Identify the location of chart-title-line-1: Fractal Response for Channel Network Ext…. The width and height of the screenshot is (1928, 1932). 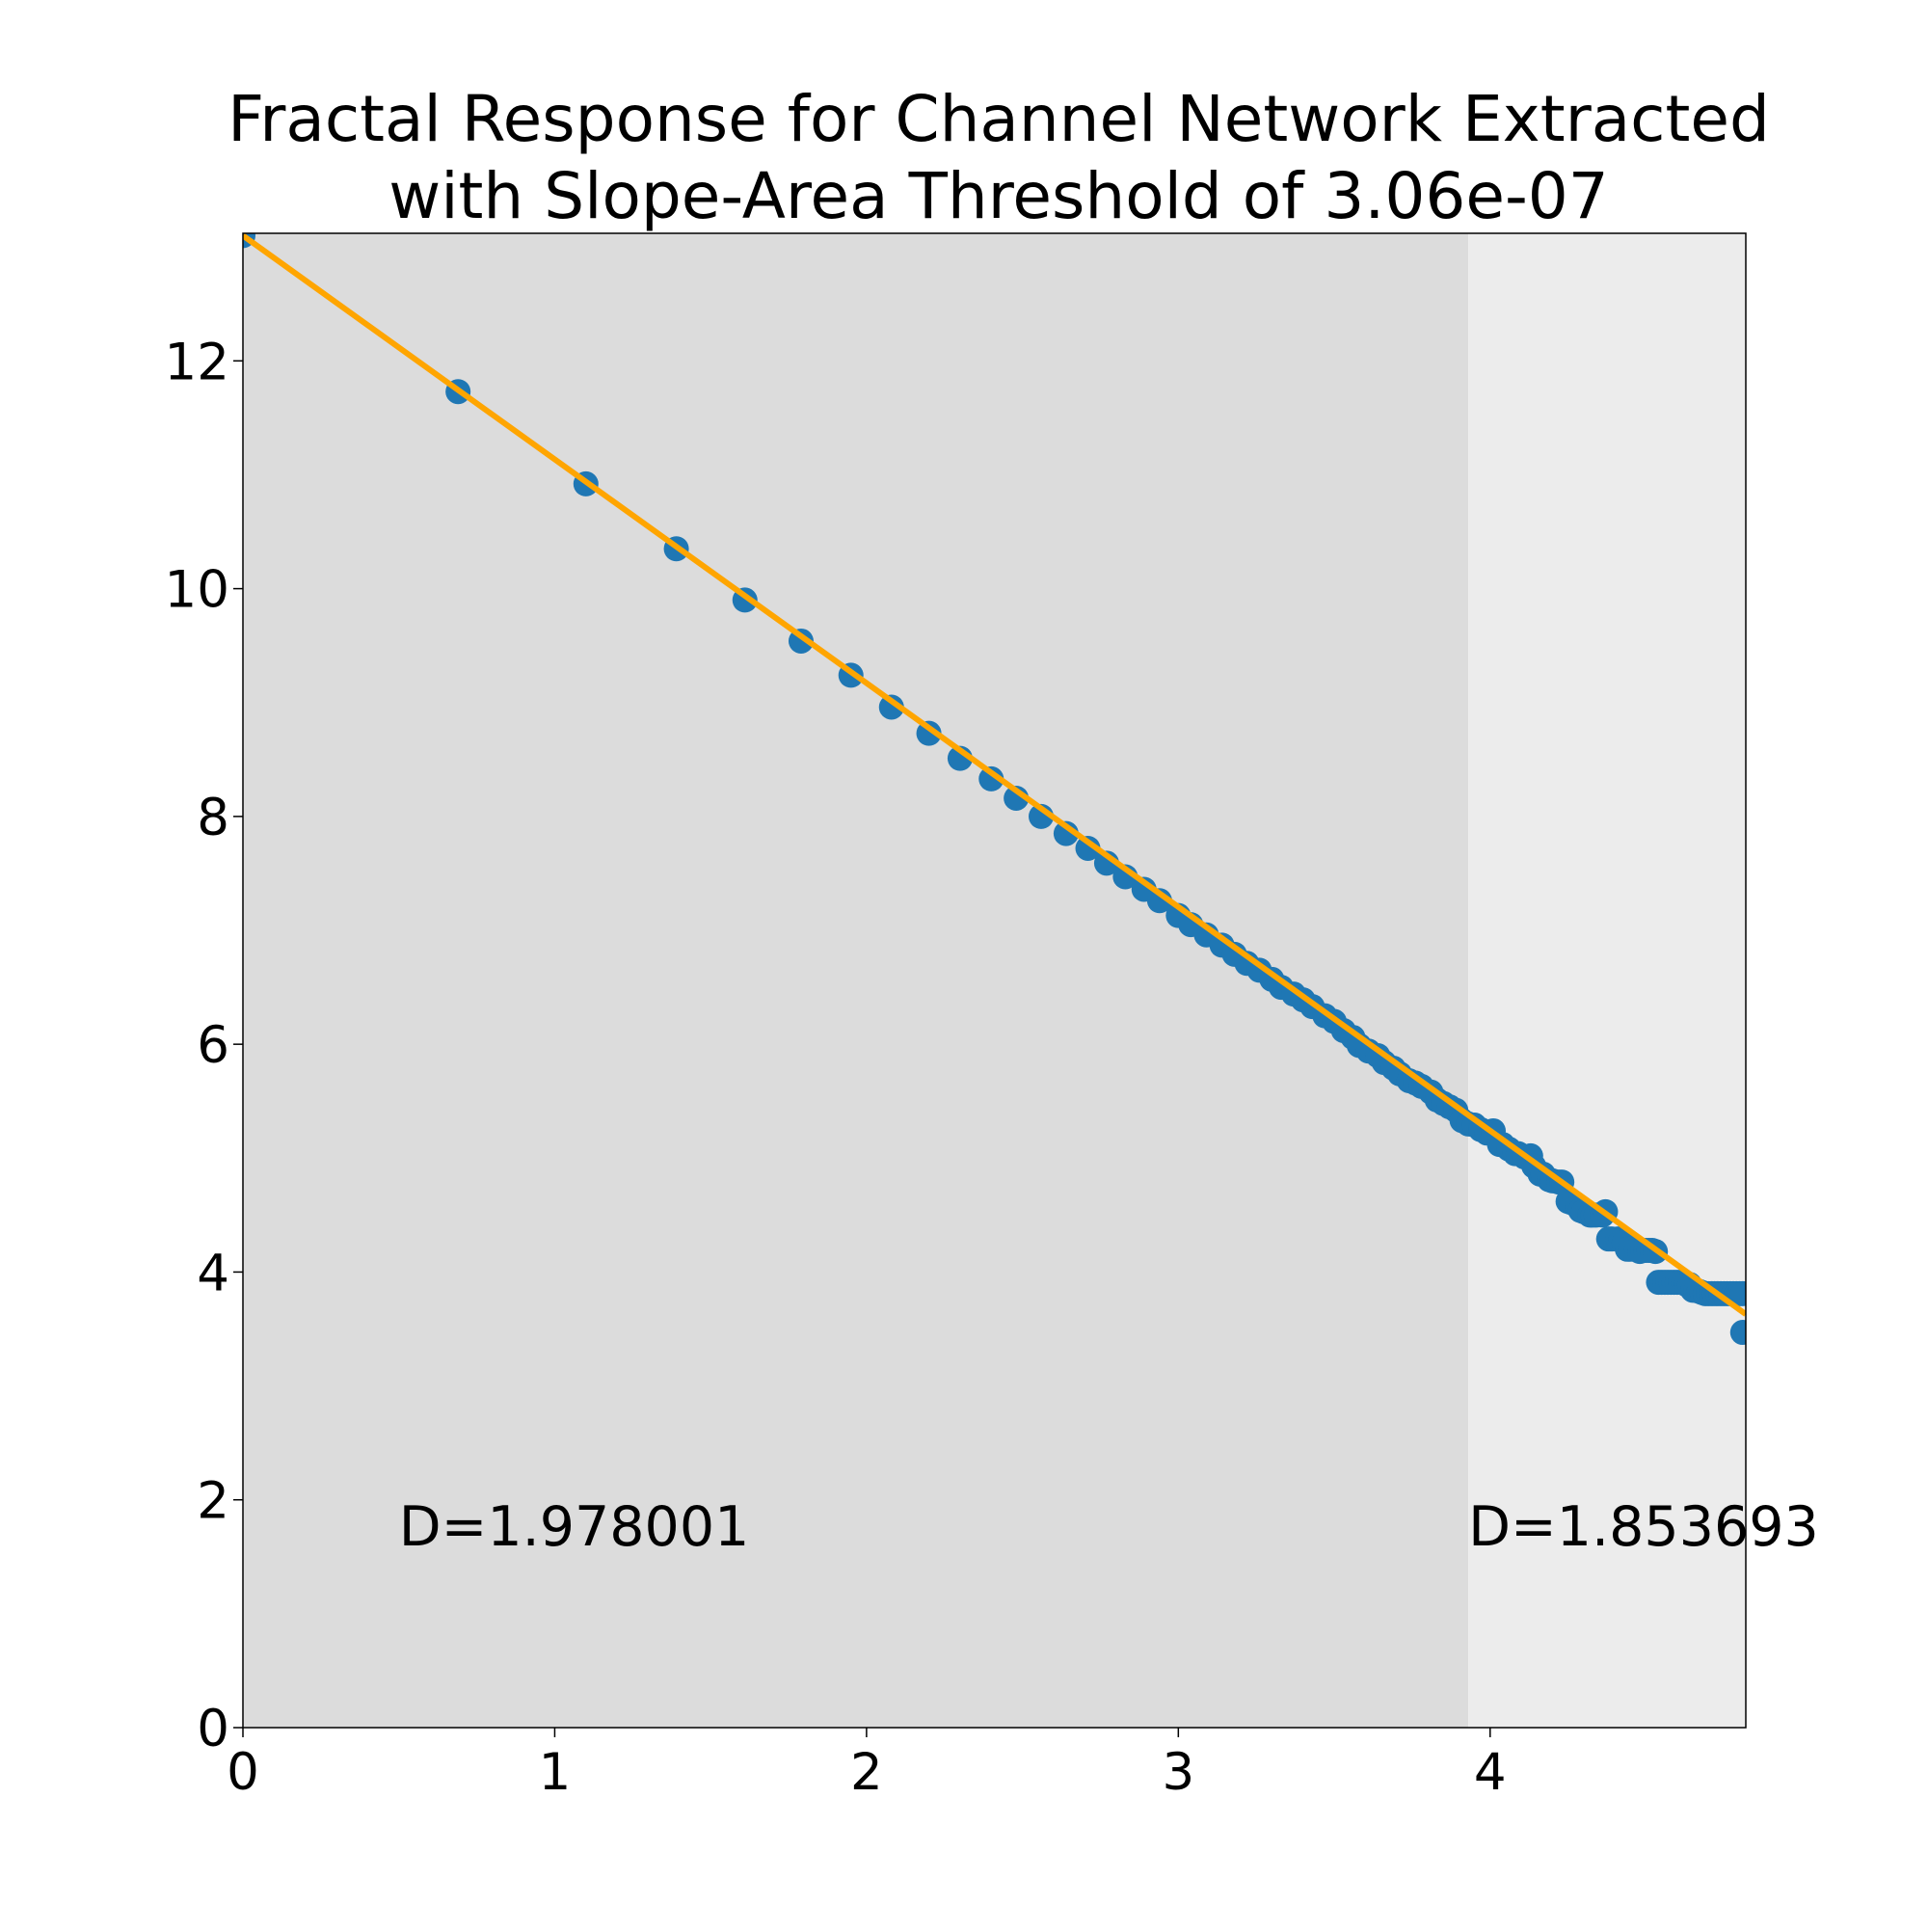
(999, 119).